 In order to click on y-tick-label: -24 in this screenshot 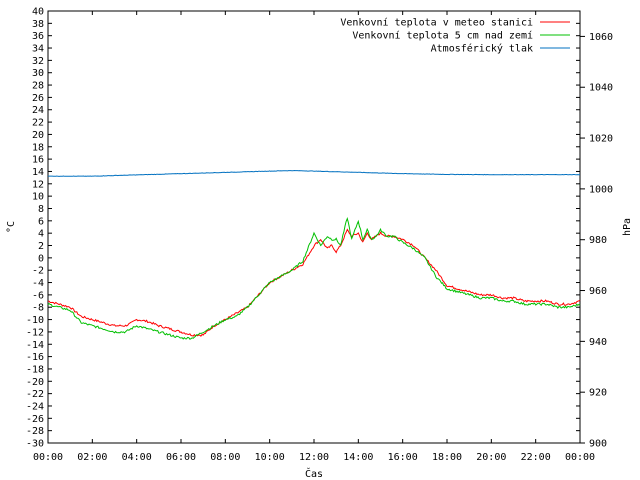, I will do `click(35, 406)`.